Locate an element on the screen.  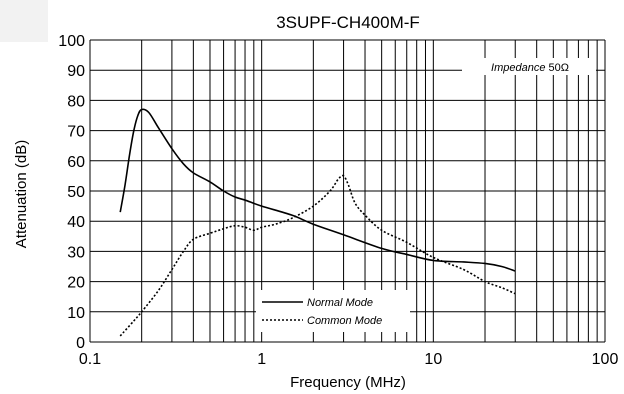
impedance-annotation: Impedance 50Ω is located at coordinates (529, 66).